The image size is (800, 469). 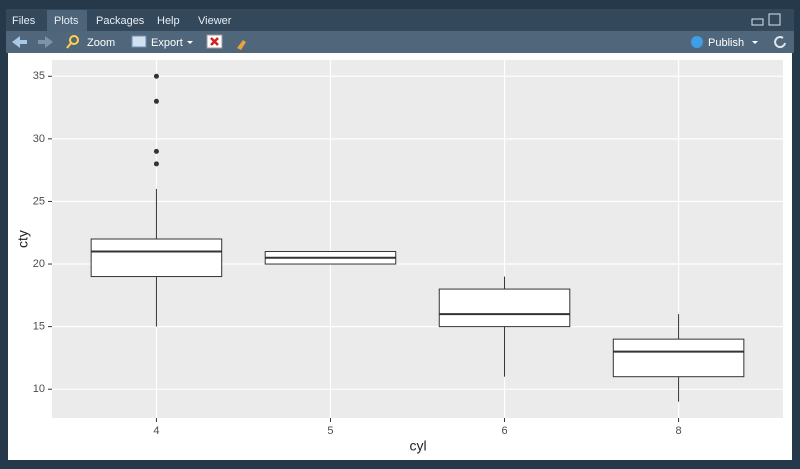 I want to click on forward-button, so click(x=45, y=42).